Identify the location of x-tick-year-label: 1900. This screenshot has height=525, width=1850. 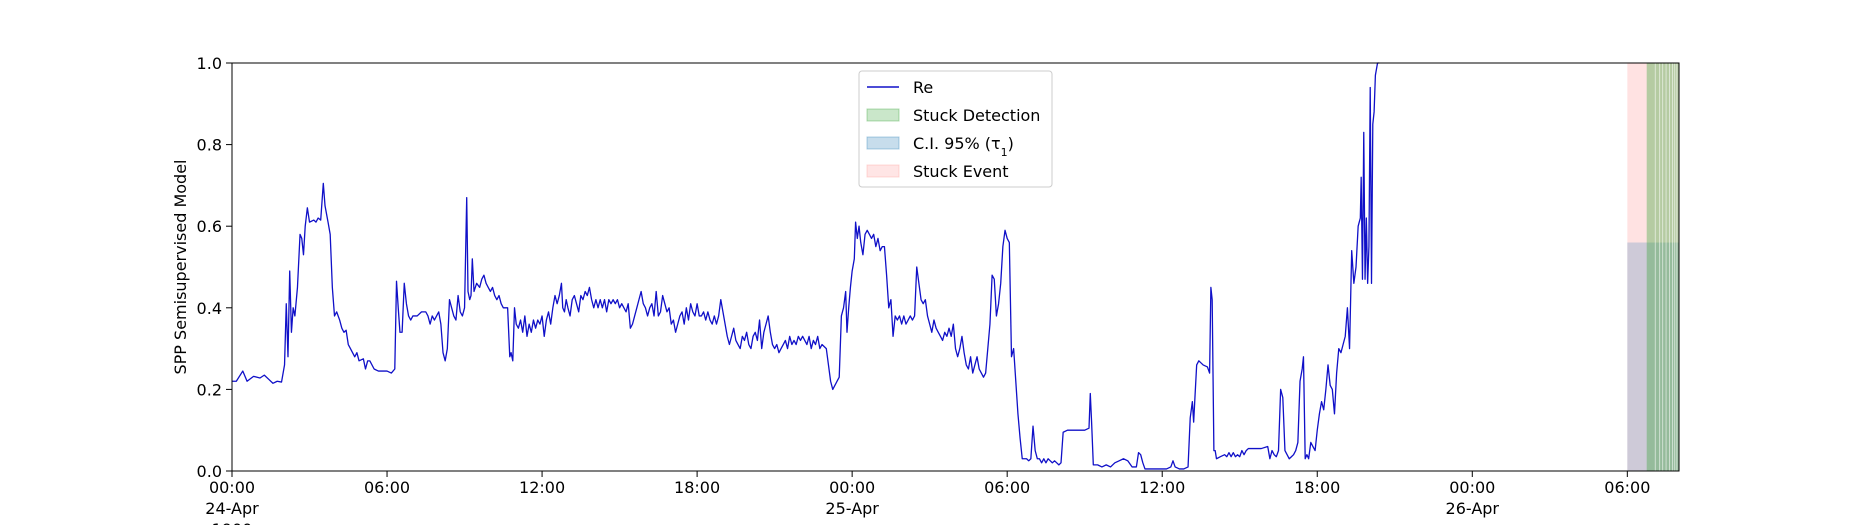
(232, 522).